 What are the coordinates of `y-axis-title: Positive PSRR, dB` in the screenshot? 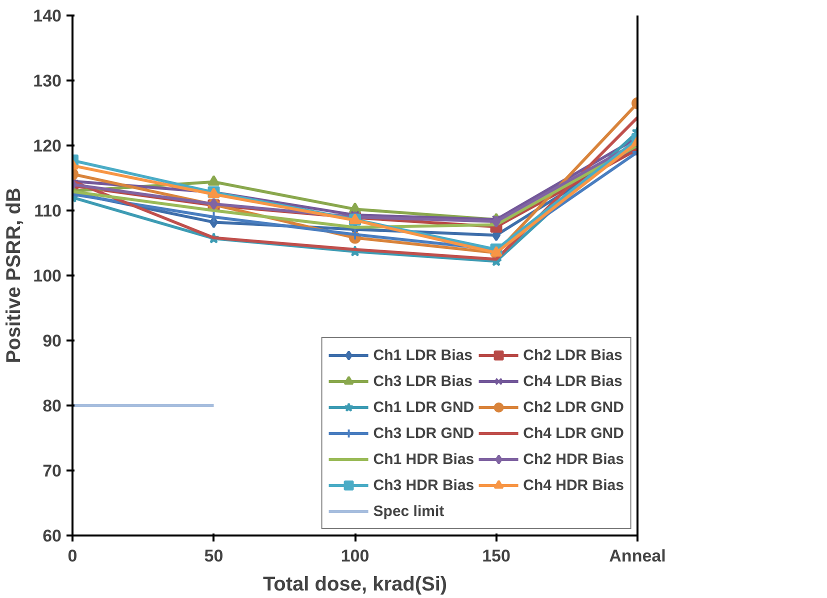 It's located at (14, 276).